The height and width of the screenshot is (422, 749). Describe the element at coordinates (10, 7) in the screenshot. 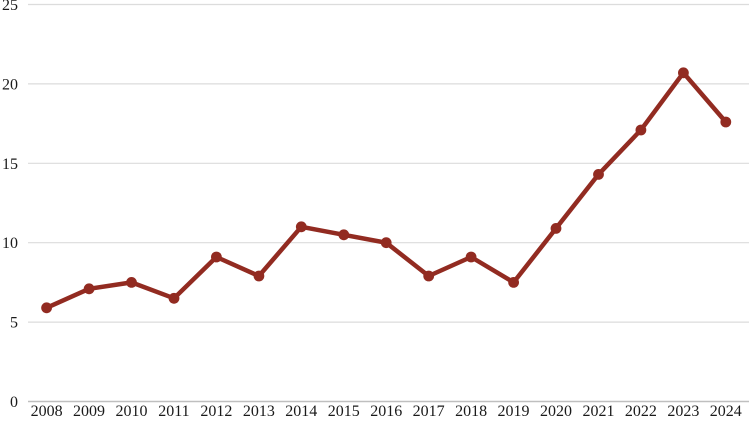

I see `y-axis-tick-label: 25` at that location.